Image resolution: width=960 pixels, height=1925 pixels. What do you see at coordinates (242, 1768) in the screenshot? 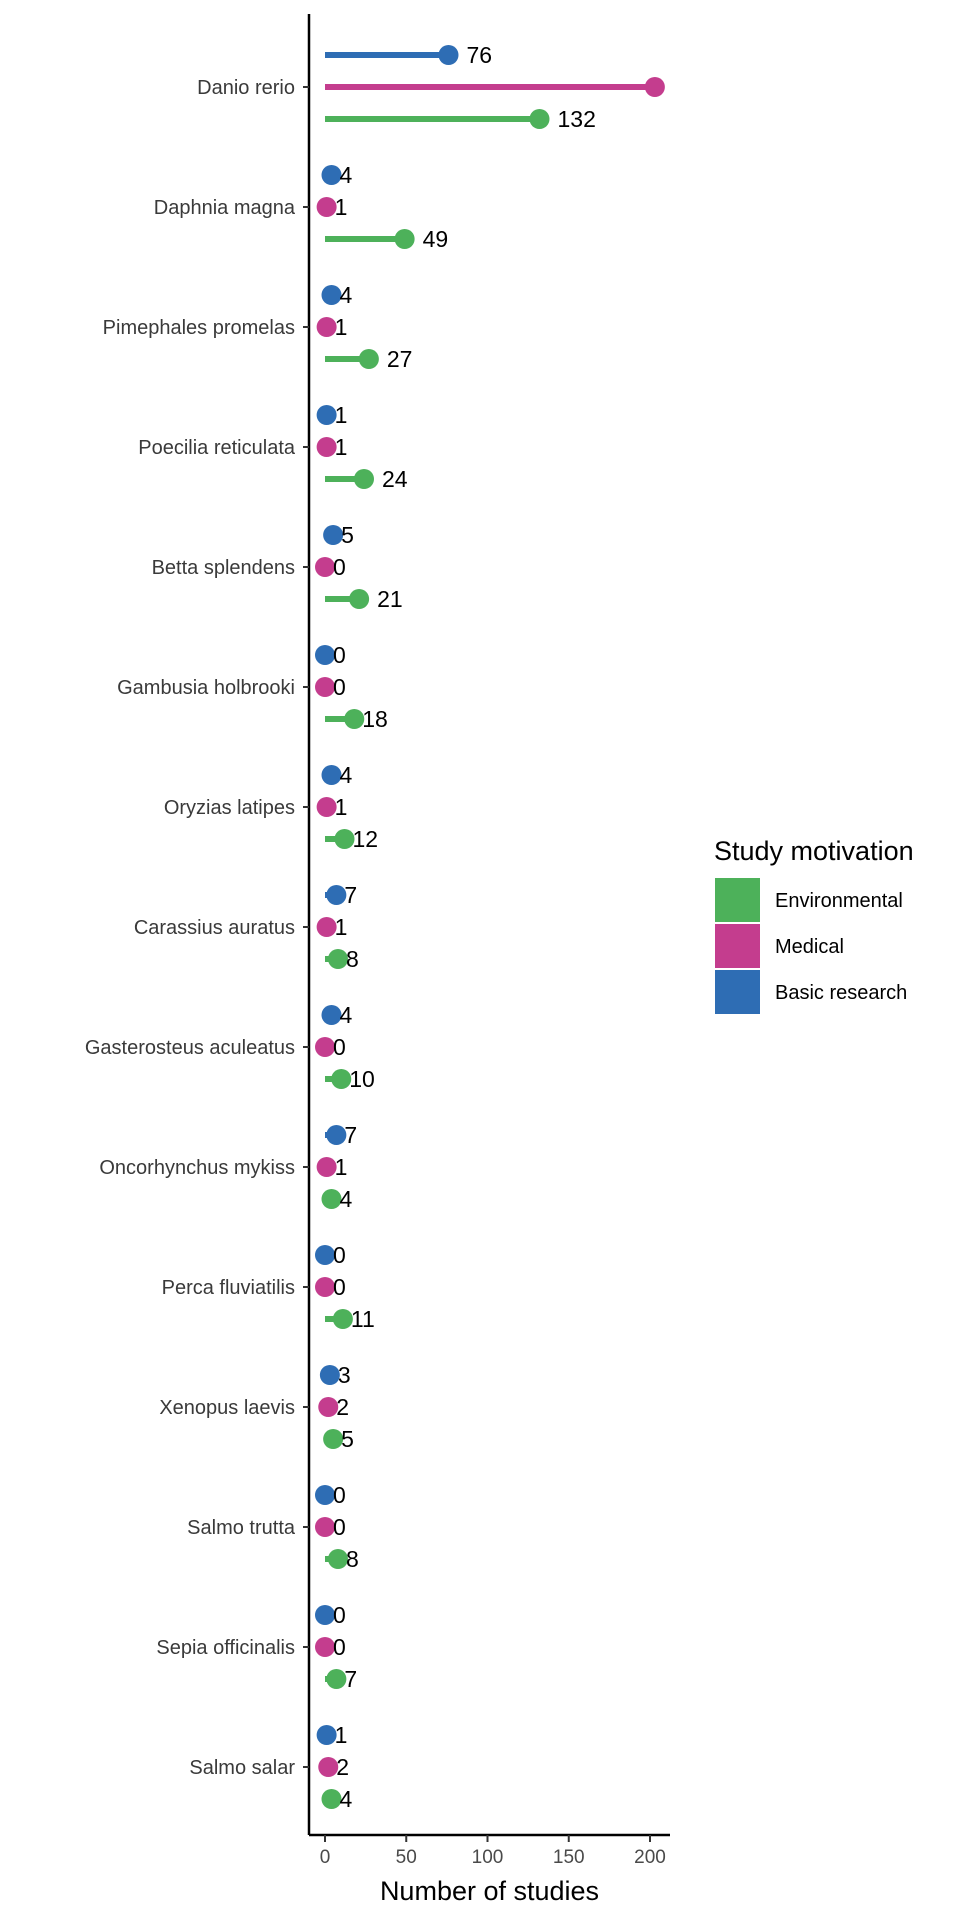
I see `species-label-salmo-salar: Salmo salar` at bounding box center [242, 1768].